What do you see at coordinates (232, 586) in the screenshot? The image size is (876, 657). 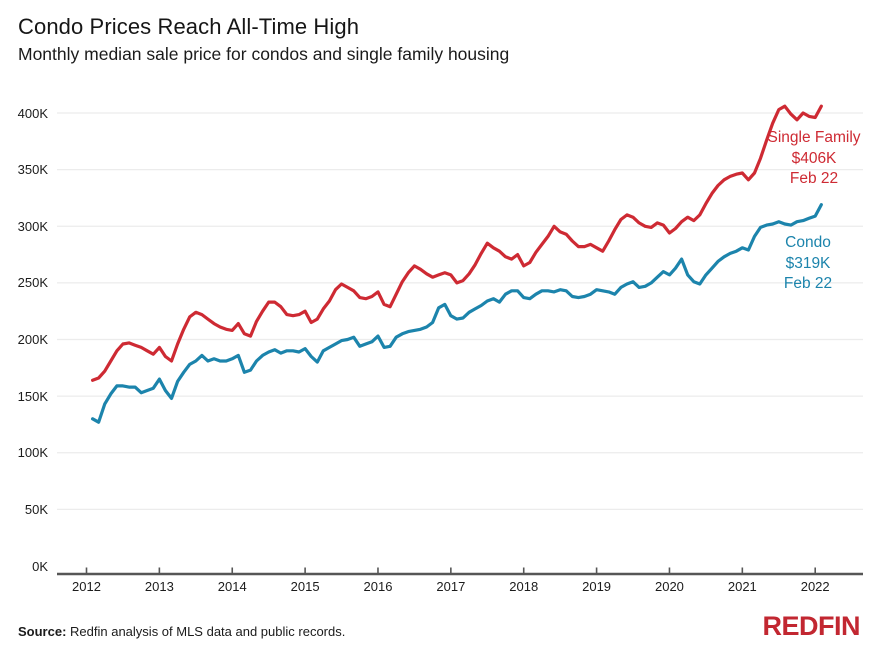 I see `x-tick-label: 2014` at bounding box center [232, 586].